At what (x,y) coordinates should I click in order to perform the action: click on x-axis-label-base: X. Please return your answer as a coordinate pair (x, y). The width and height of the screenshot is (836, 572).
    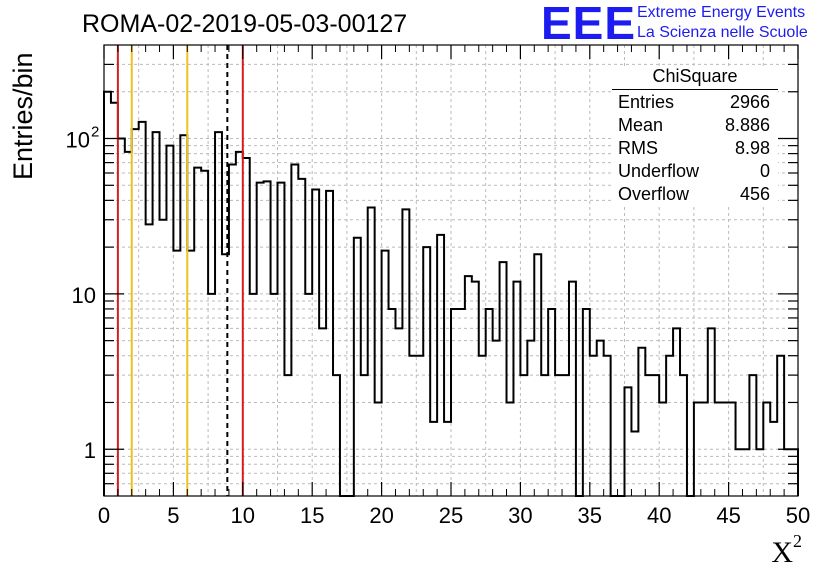
    Looking at the image, I should click on (782, 552).